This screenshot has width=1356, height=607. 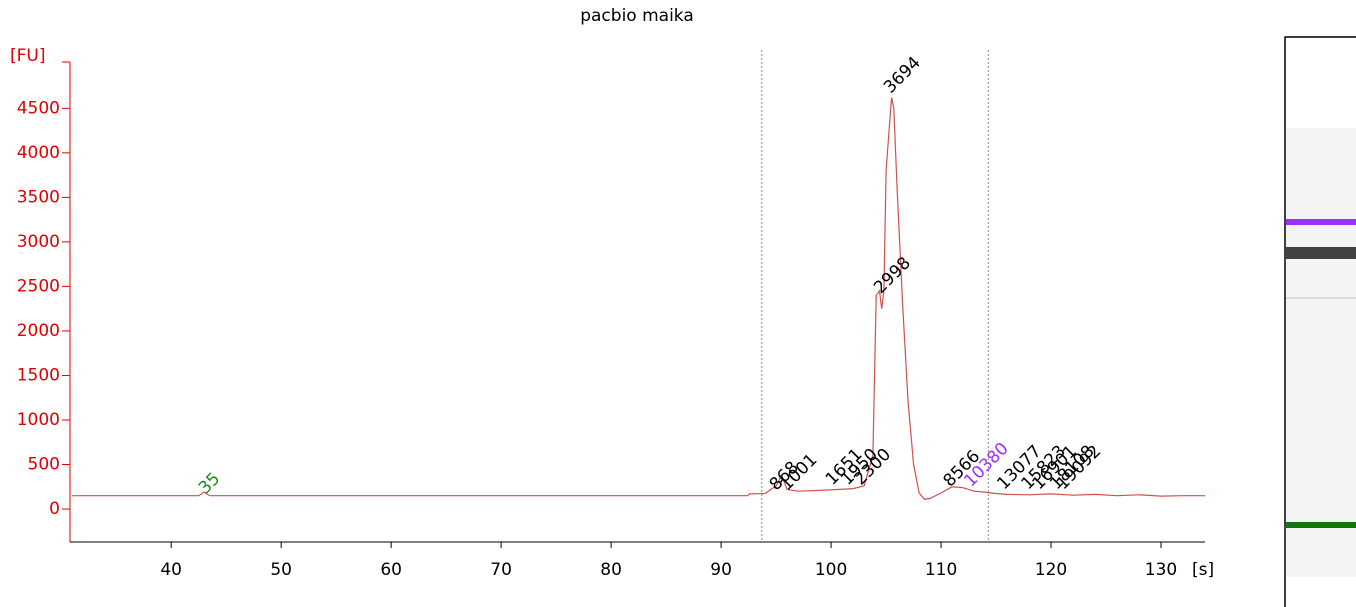 What do you see at coordinates (1203, 570) in the screenshot?
I see `x-axis-label: [s]` at bounding box center [1203, 570].